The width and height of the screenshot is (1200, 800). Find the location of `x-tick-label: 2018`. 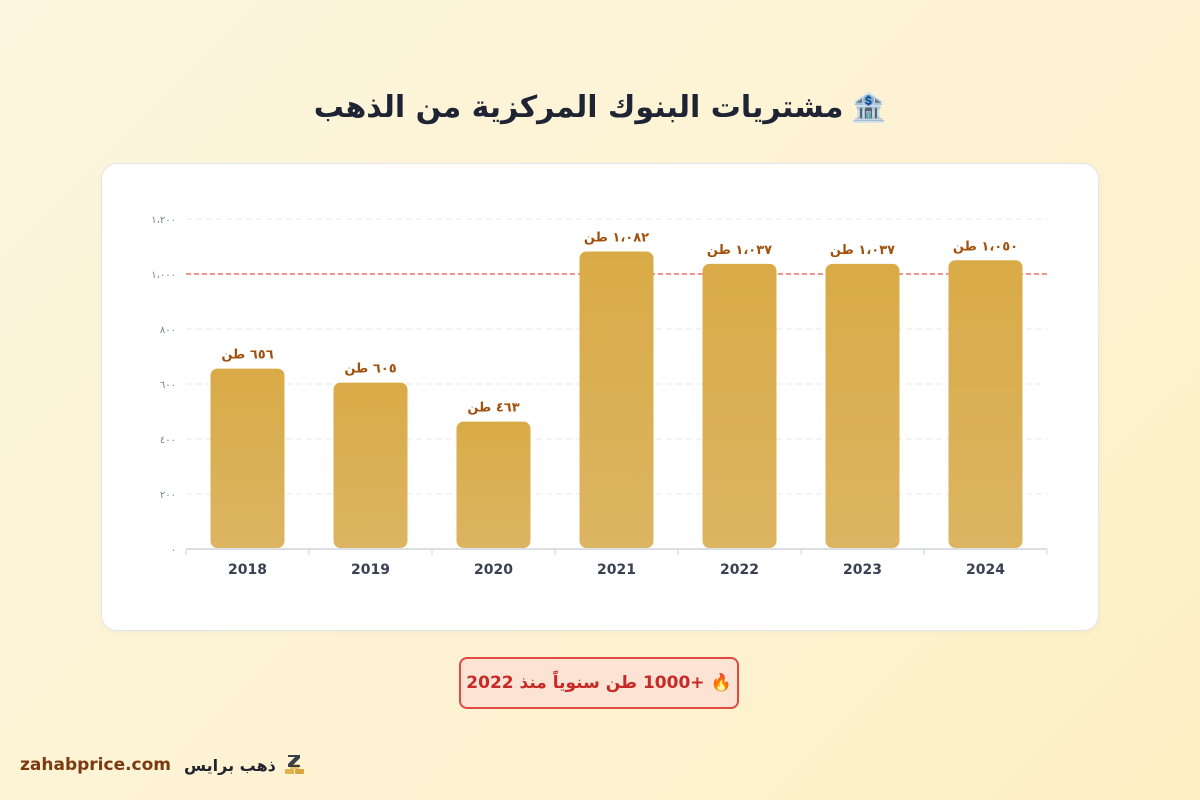

x-tick-label: 2018 is located at coordinates (247, 570).